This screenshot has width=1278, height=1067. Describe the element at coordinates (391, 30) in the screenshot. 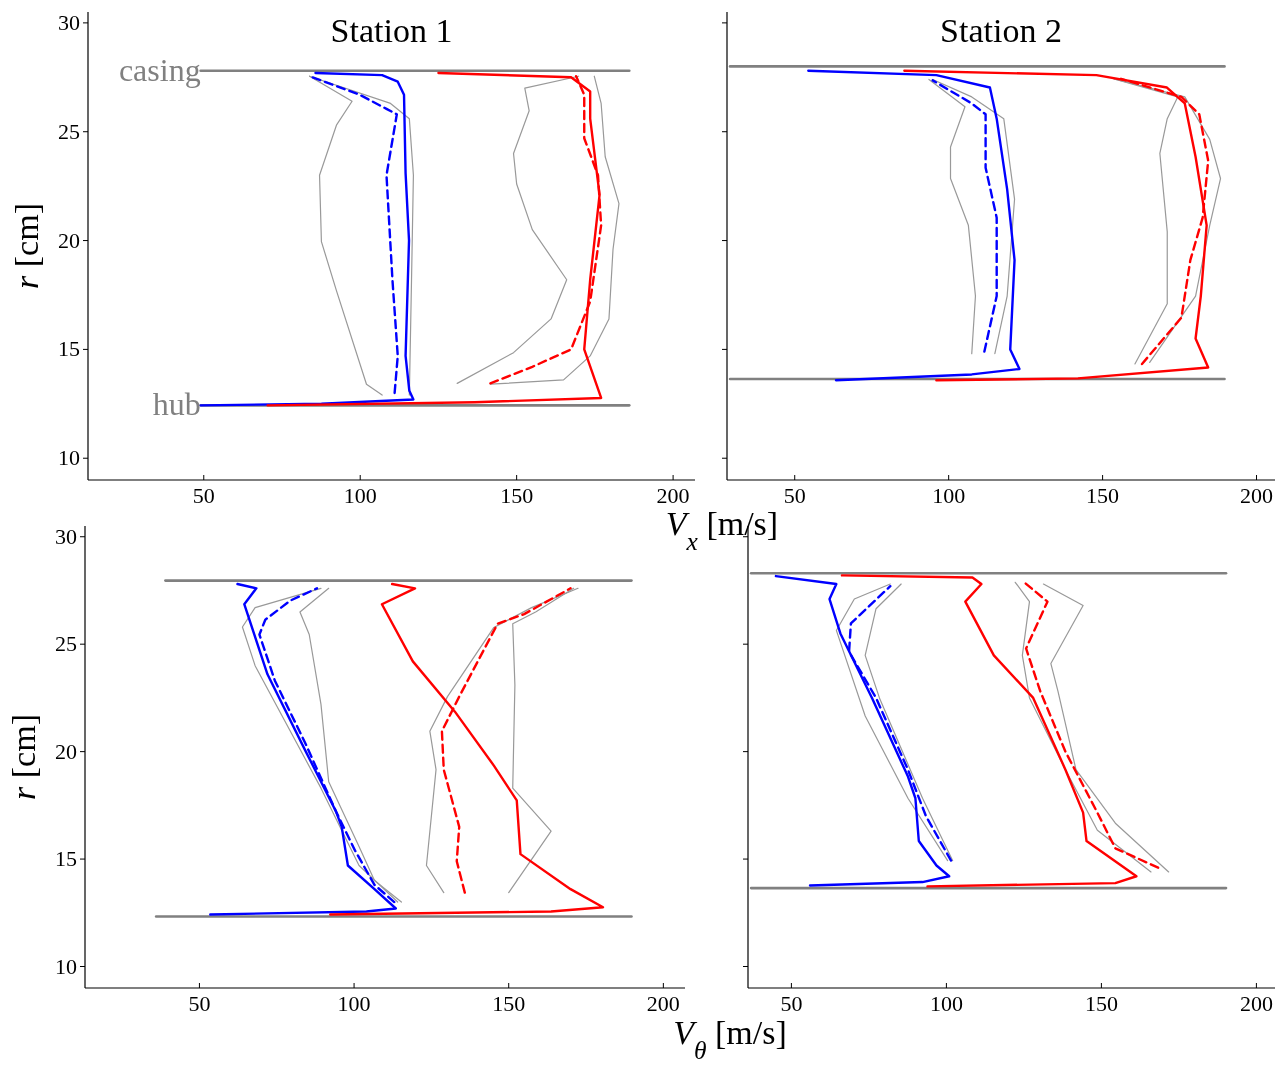

I see `chart-title: Station 1` at that location.